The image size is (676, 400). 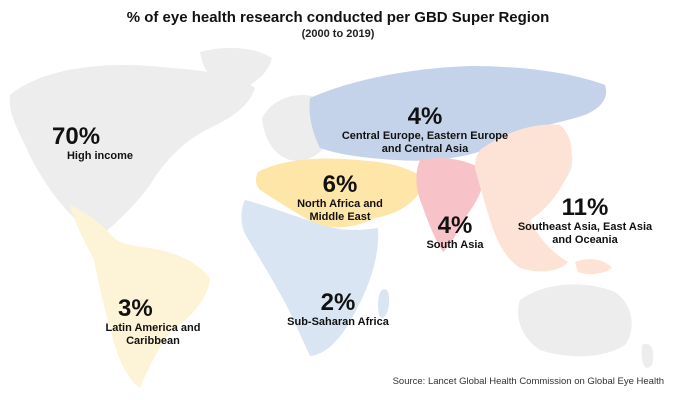 I want to click on percentage-value: 70%, so click(x=76, y=136).